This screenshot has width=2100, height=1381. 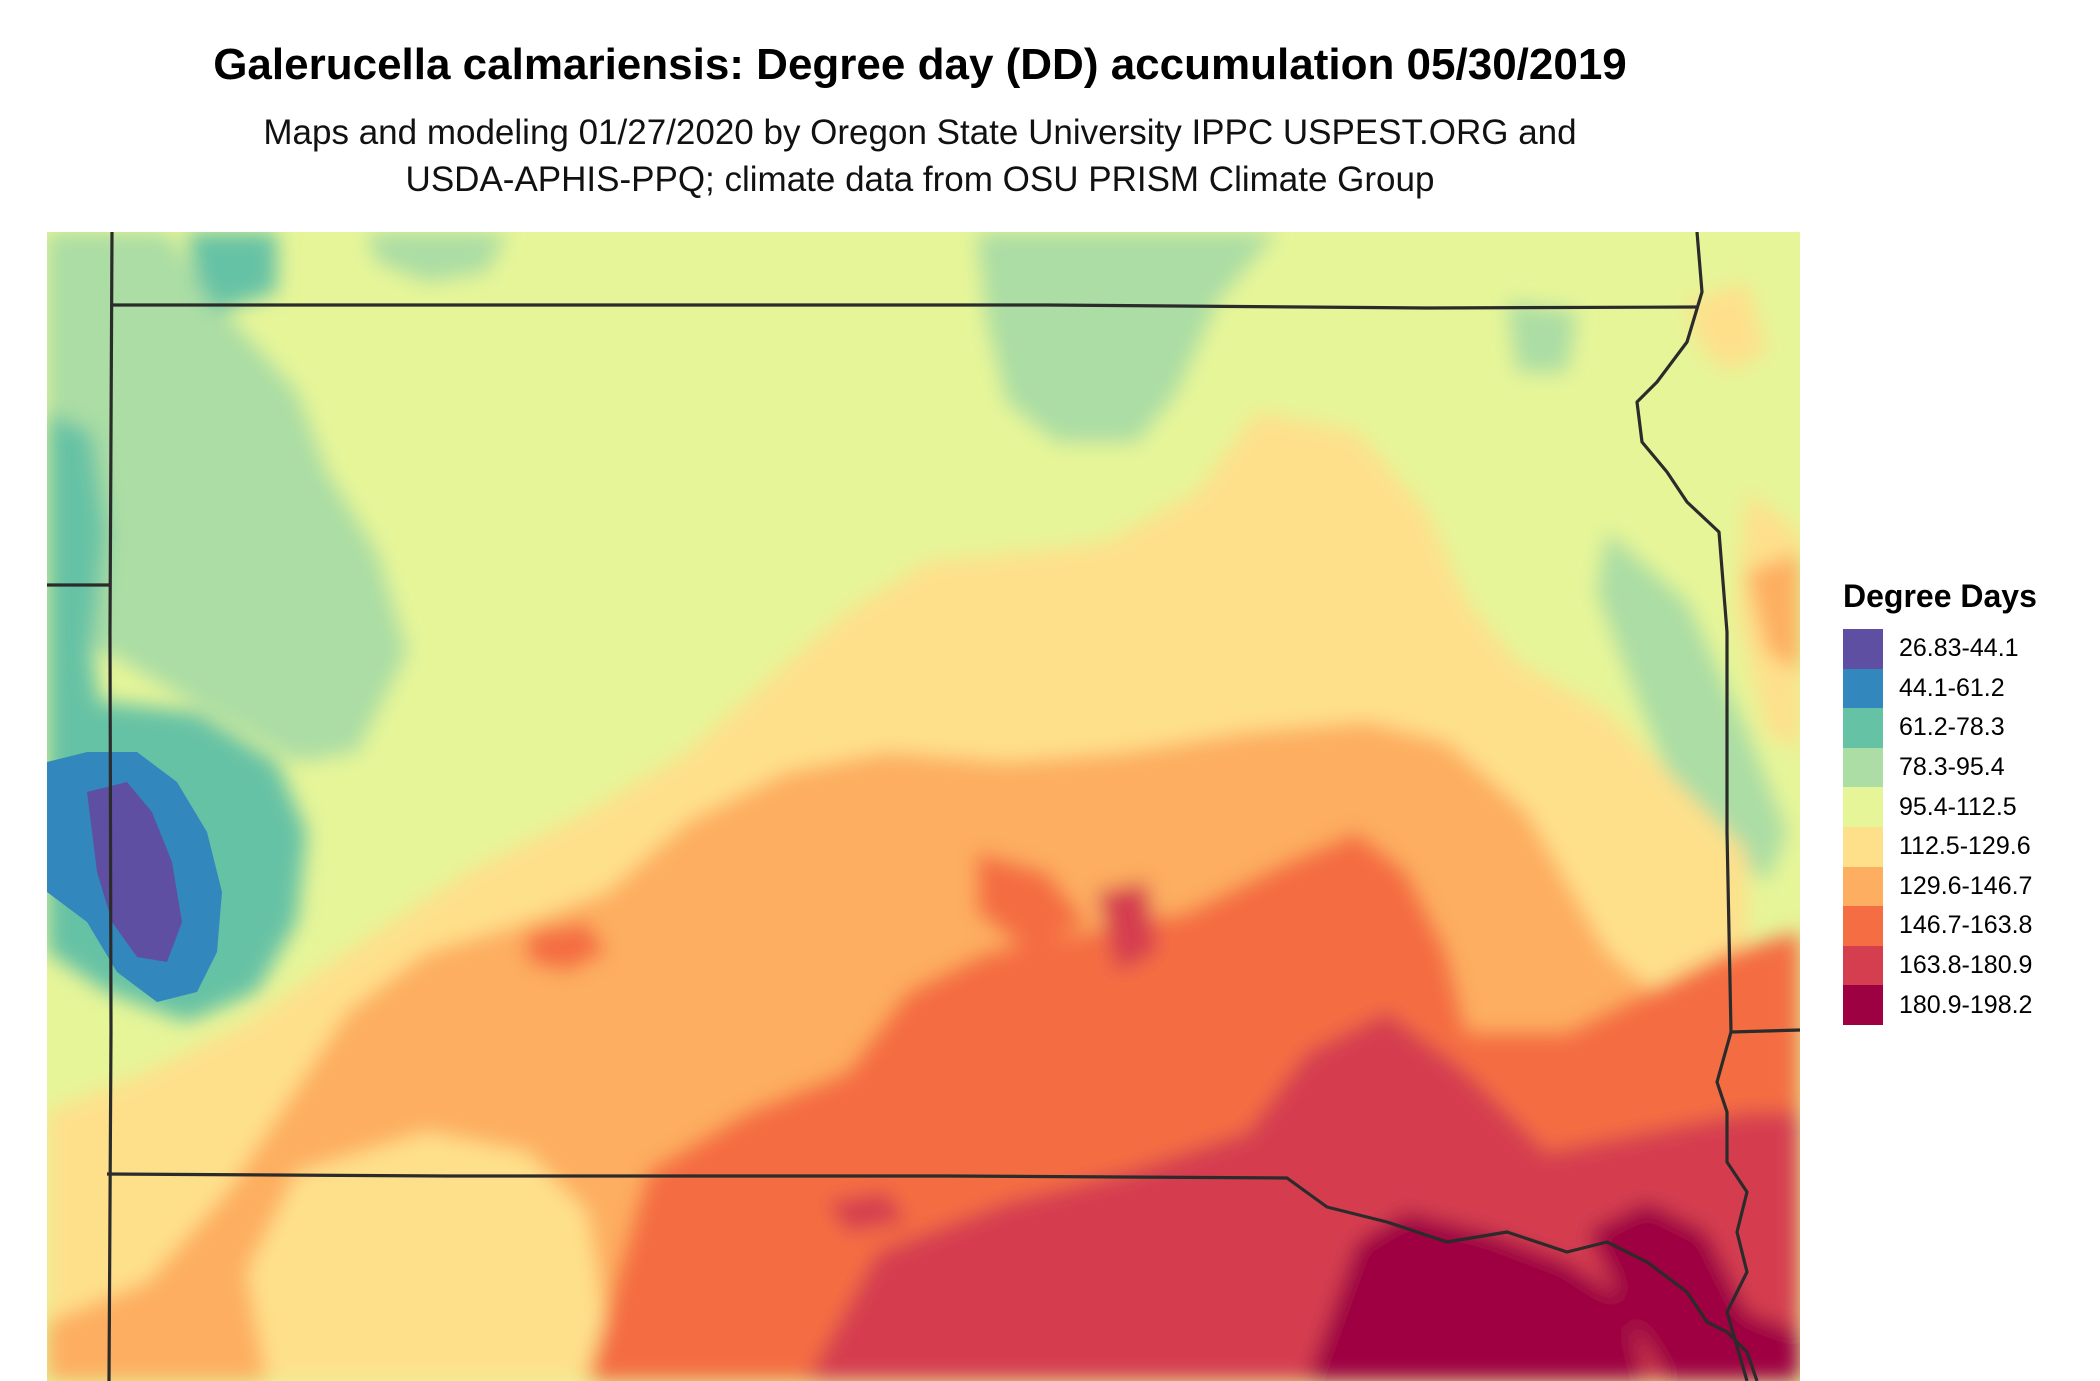 I want to click on zone-146-163-west, so click(x=567, y=947).